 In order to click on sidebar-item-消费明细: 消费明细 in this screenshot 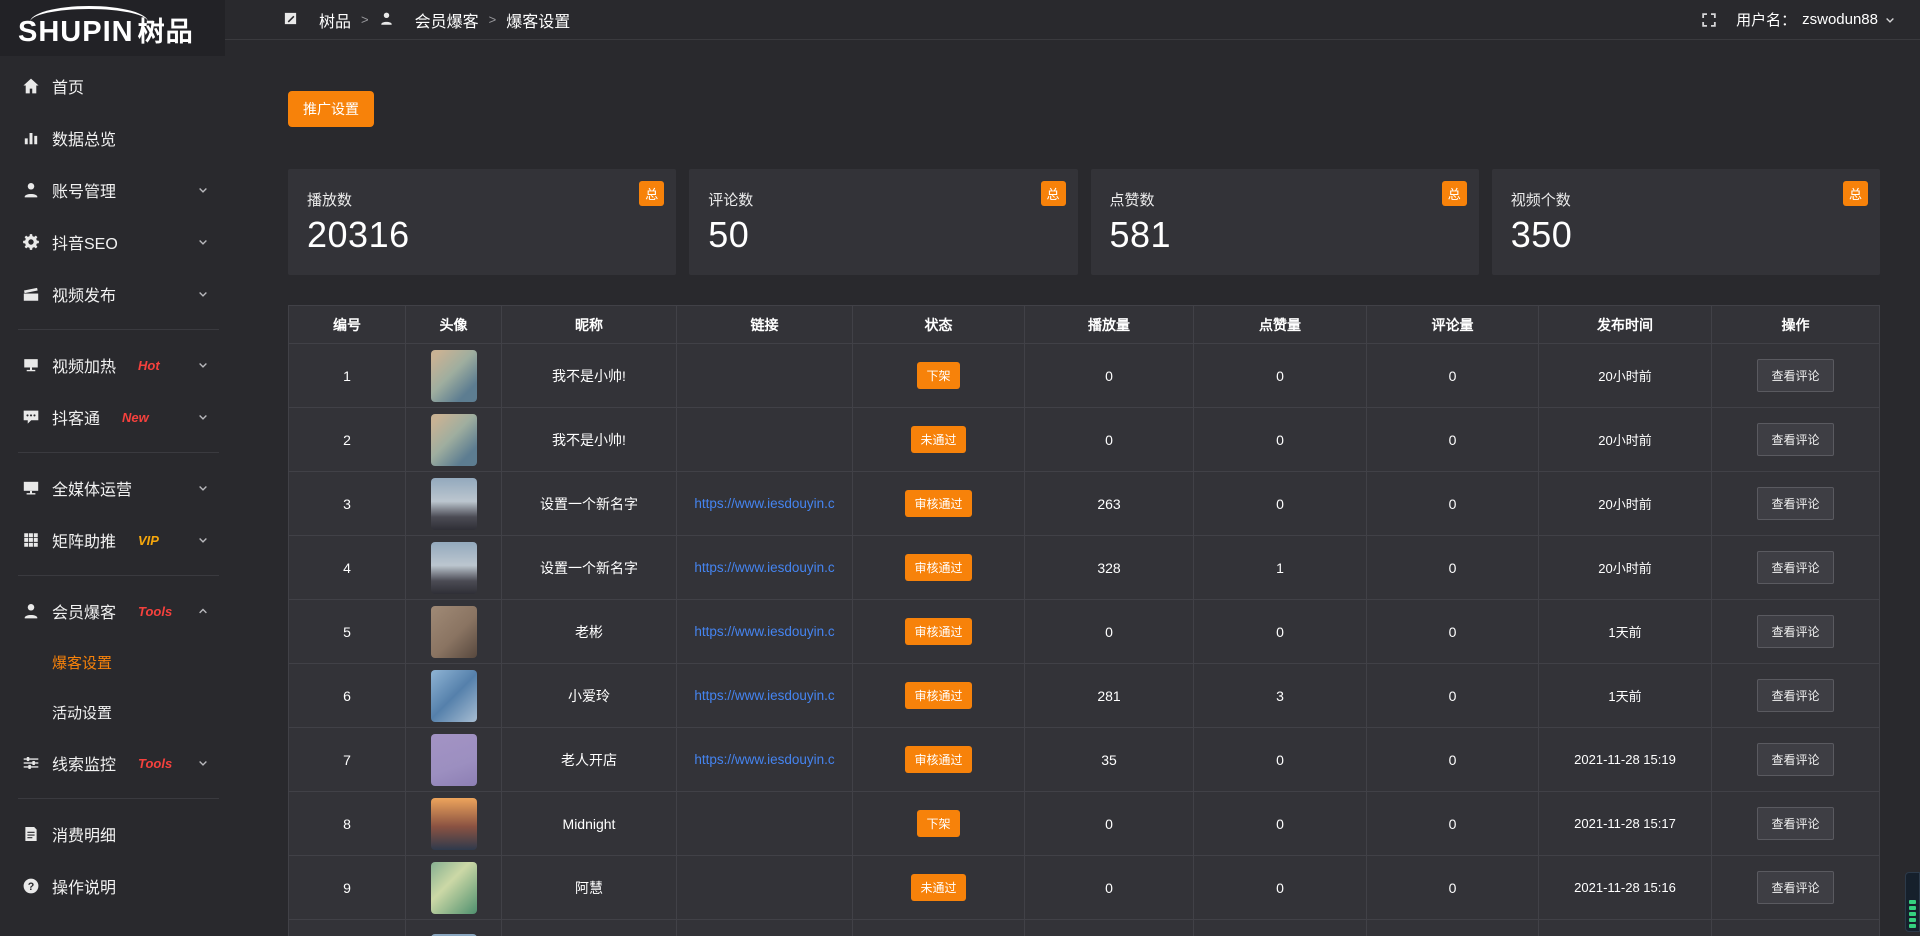, I will do `click(112, 834)`.